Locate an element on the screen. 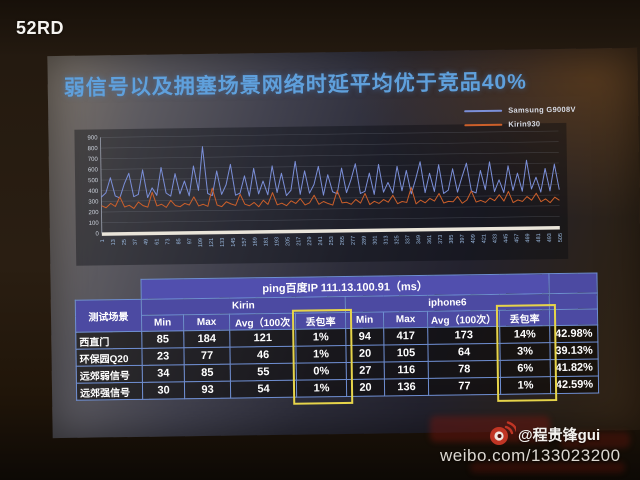 This screenshot has height=480, width=640. svg-text: 349 is located at coordinates (419, 239).